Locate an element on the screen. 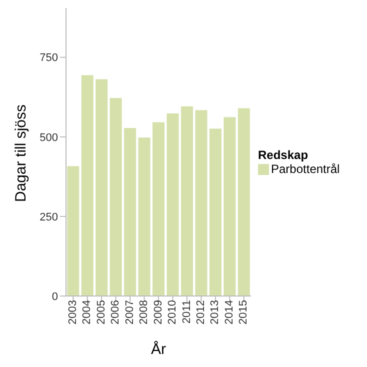  x-tick-label: 2007 is located at coordinates (130, 312).